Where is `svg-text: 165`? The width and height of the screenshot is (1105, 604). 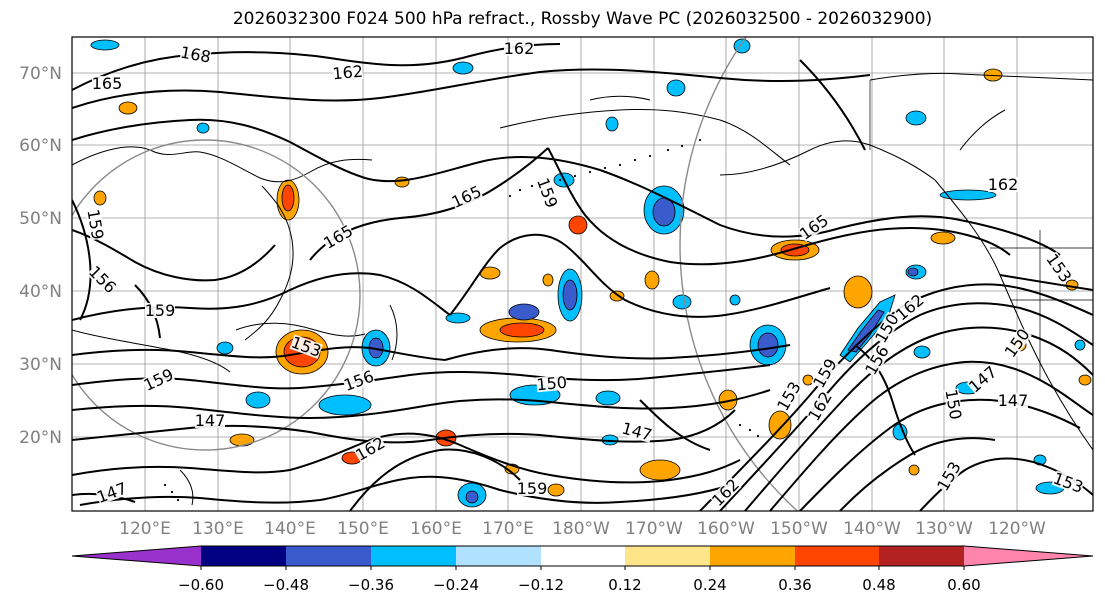 svg-text: 165 is located at coordinates (107, 83).